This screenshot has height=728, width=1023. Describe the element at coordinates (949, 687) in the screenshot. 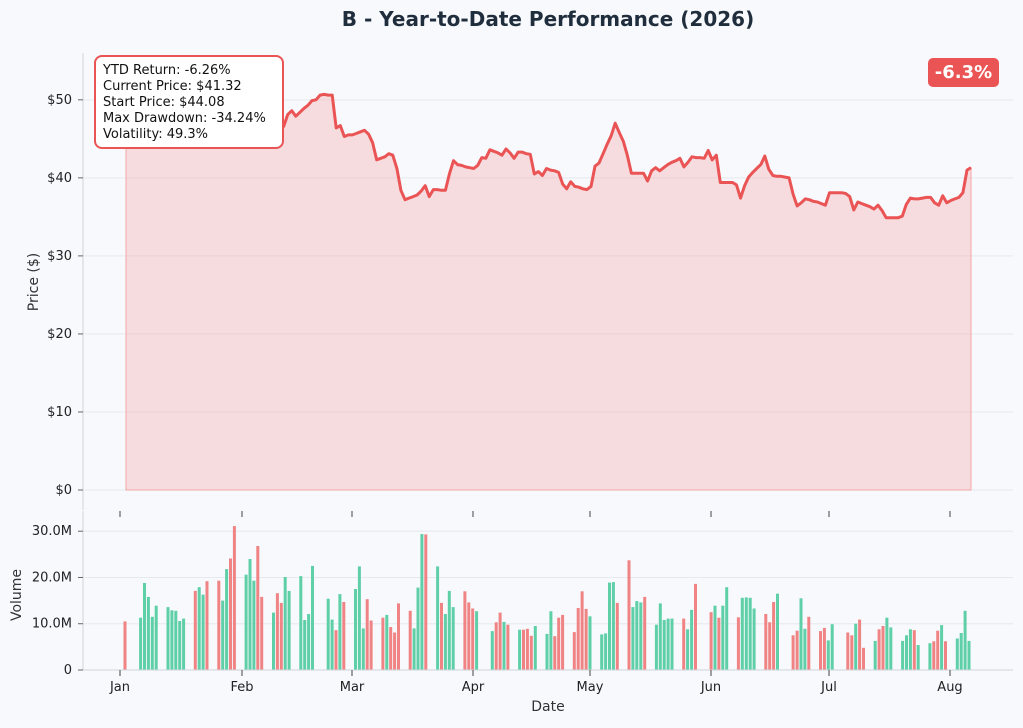

I see `date-x-tick-label: Aug` at that location.